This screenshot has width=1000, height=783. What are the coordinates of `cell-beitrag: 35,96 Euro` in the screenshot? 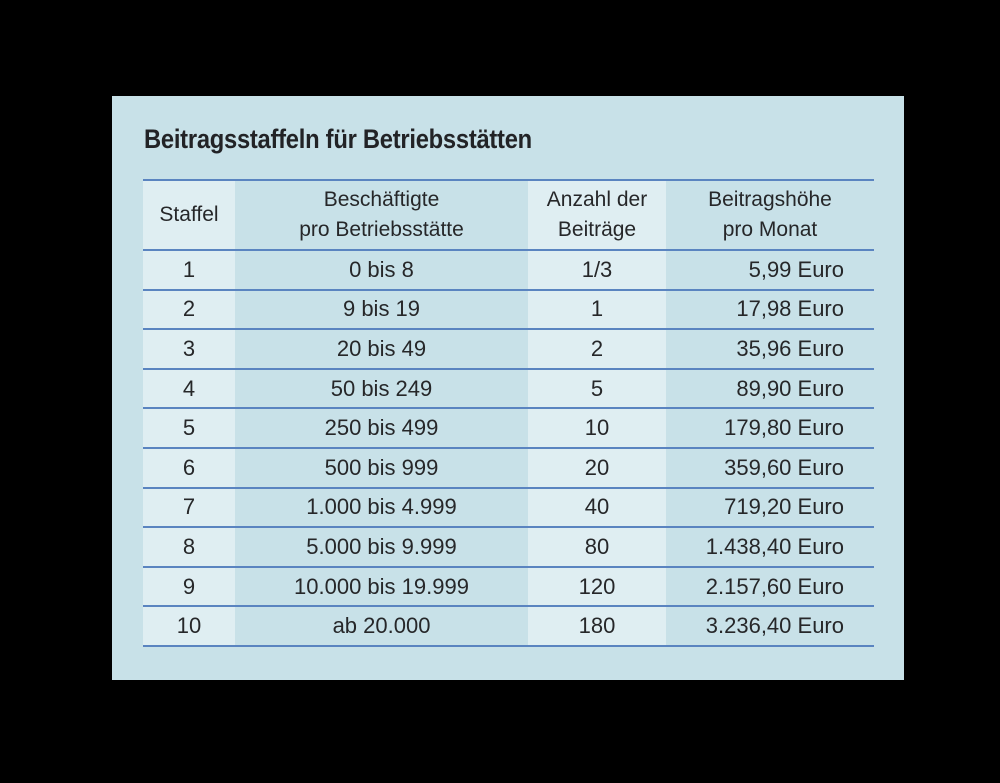 It's located at (770, 349).